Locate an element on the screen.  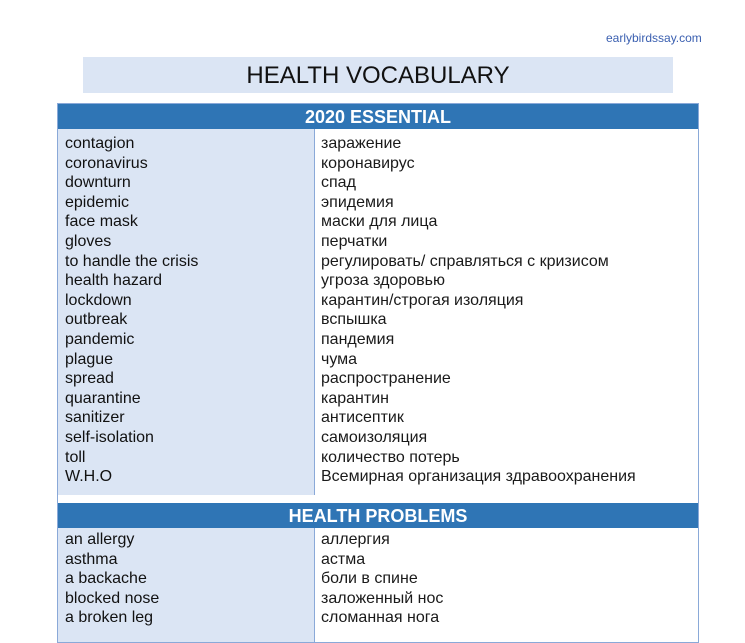
english-term: health hazard is located at coordinates (113, 281).